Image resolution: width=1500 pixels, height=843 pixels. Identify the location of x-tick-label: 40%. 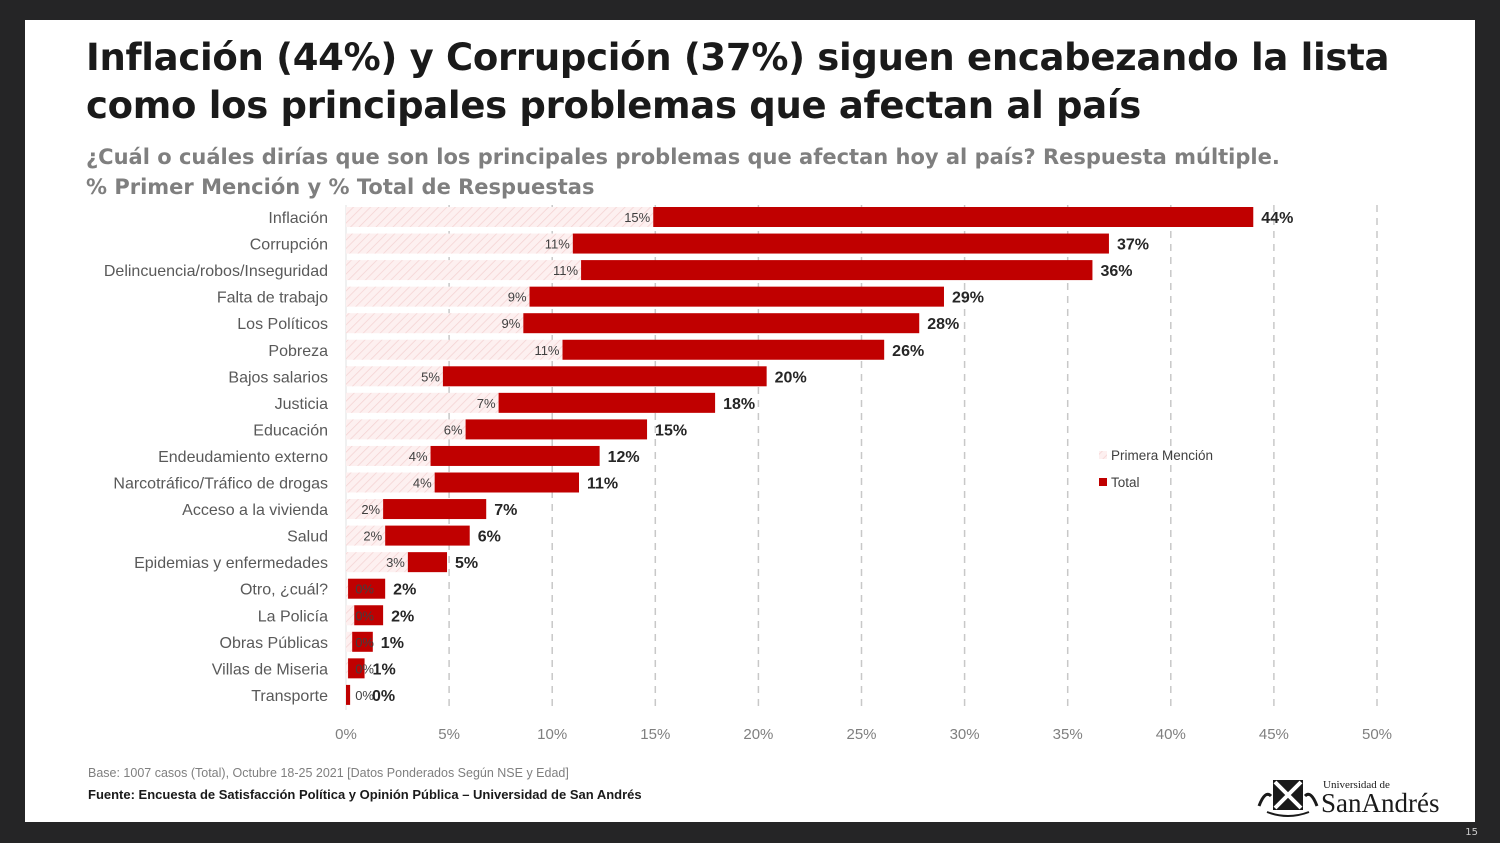
(1171, 734).